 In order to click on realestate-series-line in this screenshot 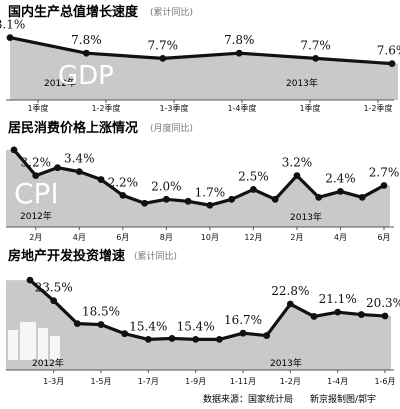, I will do `click(207, 310)`.